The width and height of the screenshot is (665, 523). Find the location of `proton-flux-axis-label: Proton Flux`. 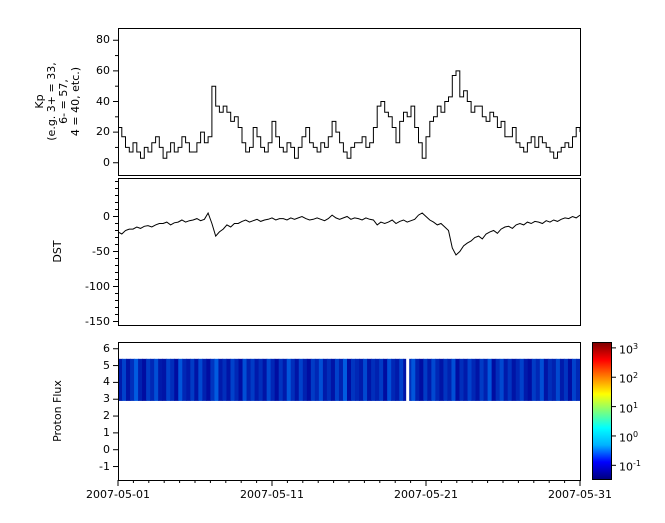

proton-flux-axis-label: Proton Flux is located at coordinates (57, 411).